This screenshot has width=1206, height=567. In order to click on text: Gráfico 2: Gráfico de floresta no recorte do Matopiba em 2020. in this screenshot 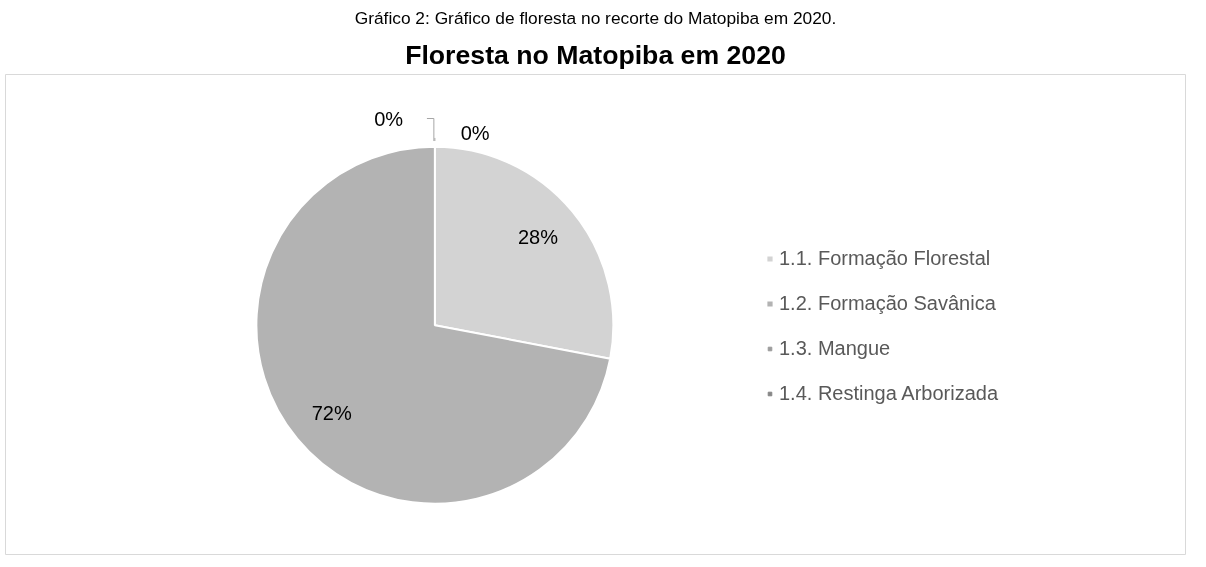, I will do `click(595, 17)`.